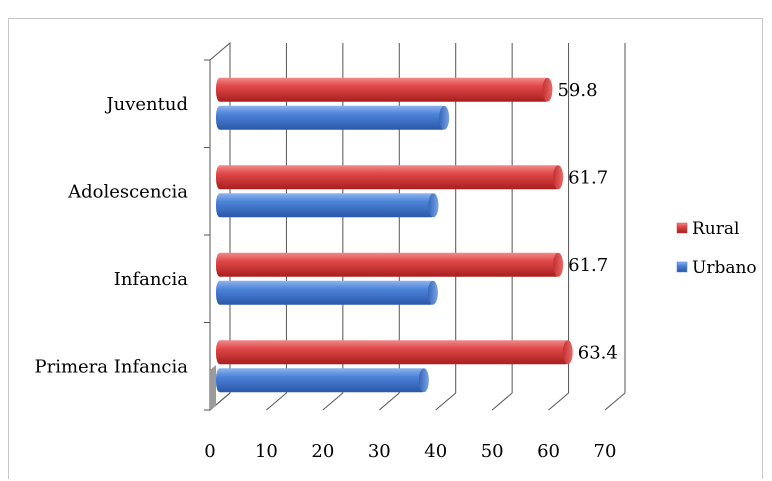 This screenshot has height=481, width=772. What do you see at coordinates (492, 451) in the screenshot?
I see `x-tick-label: 50` at bounding box center [492, 451].